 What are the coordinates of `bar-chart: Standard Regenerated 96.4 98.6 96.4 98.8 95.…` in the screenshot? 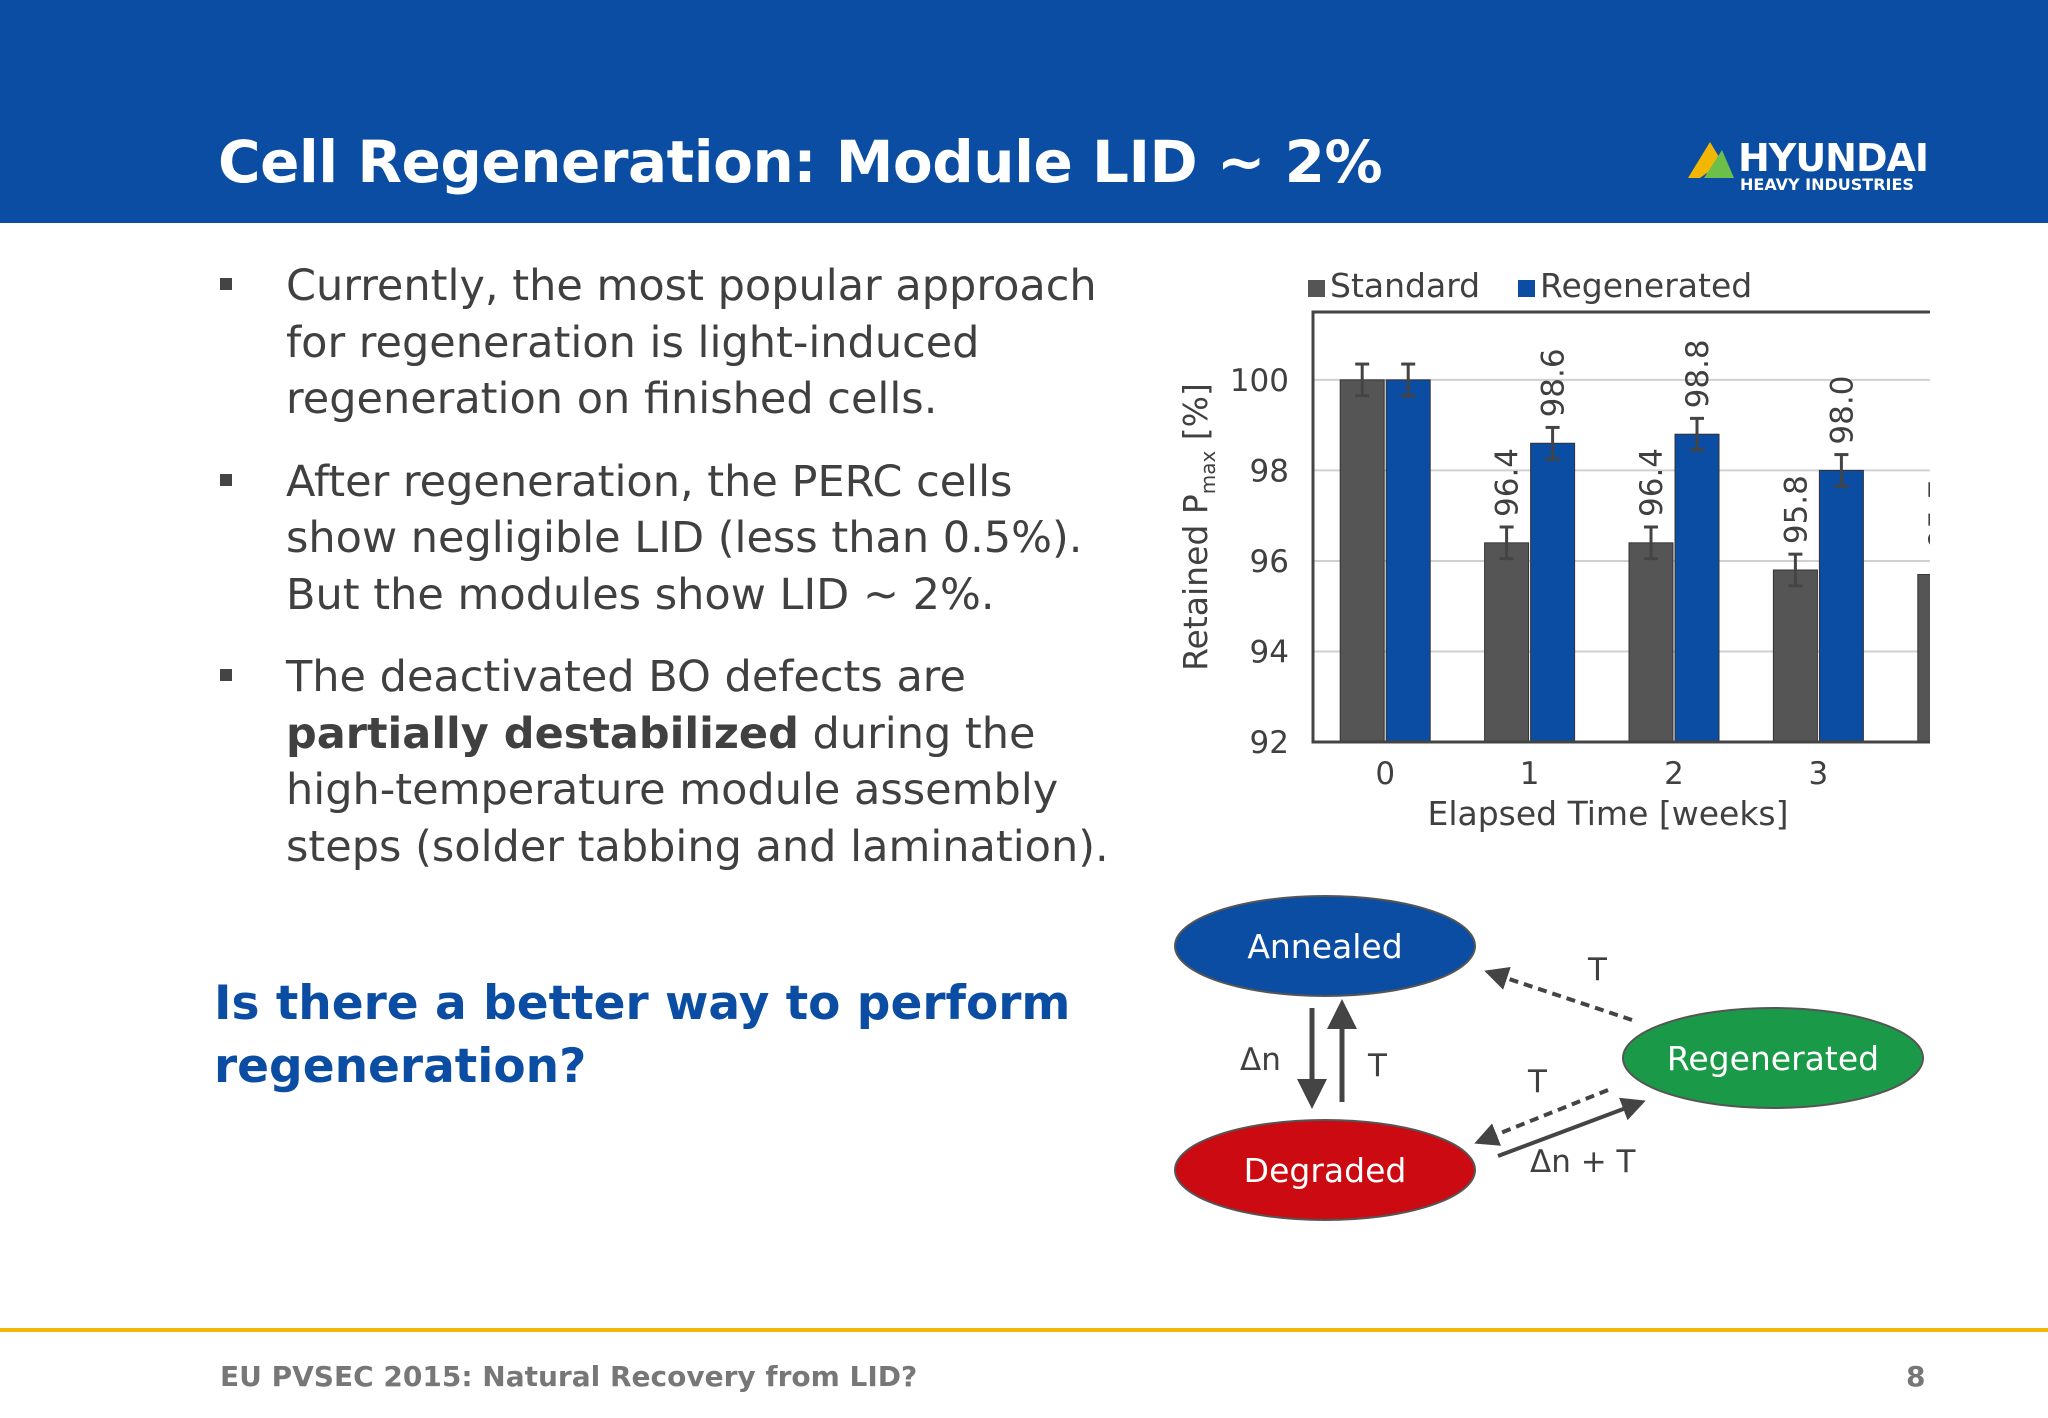 It's located at (1553, 549).